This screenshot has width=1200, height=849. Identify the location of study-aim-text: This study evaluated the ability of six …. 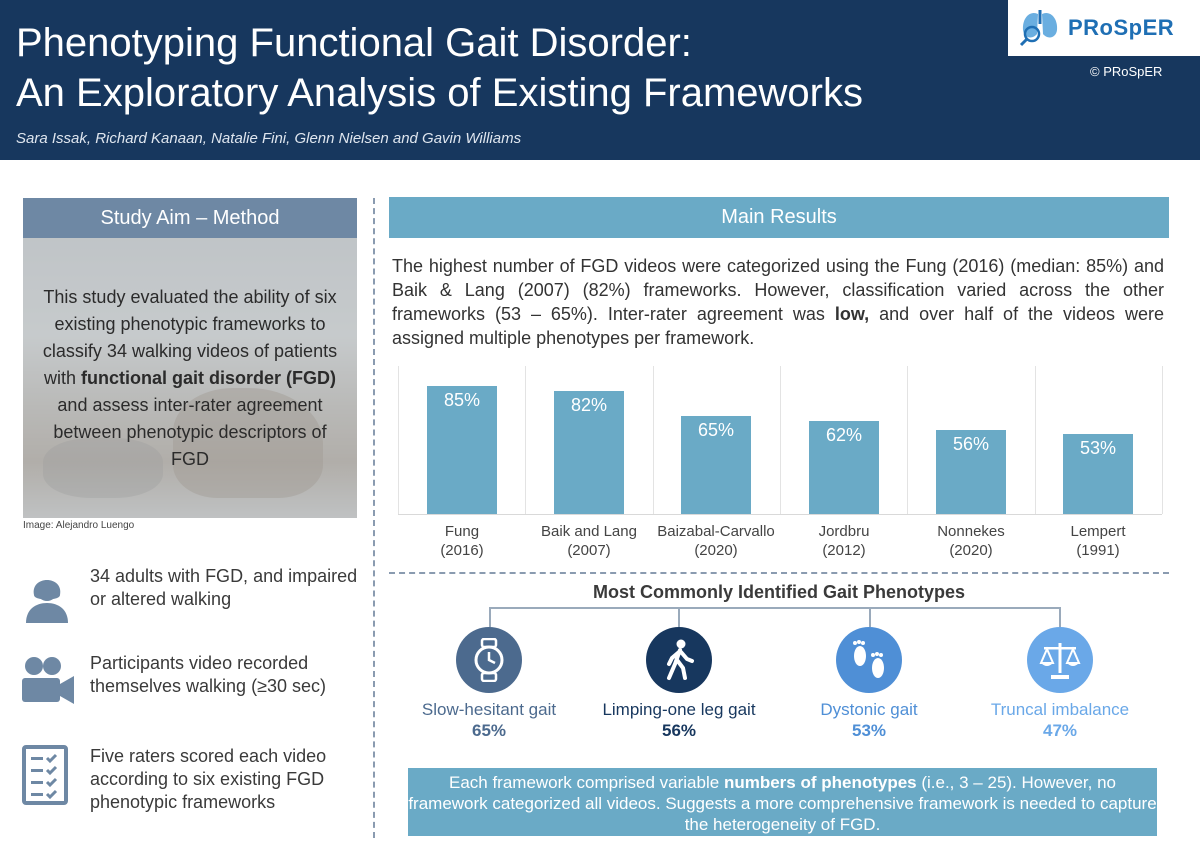
(190, 378).